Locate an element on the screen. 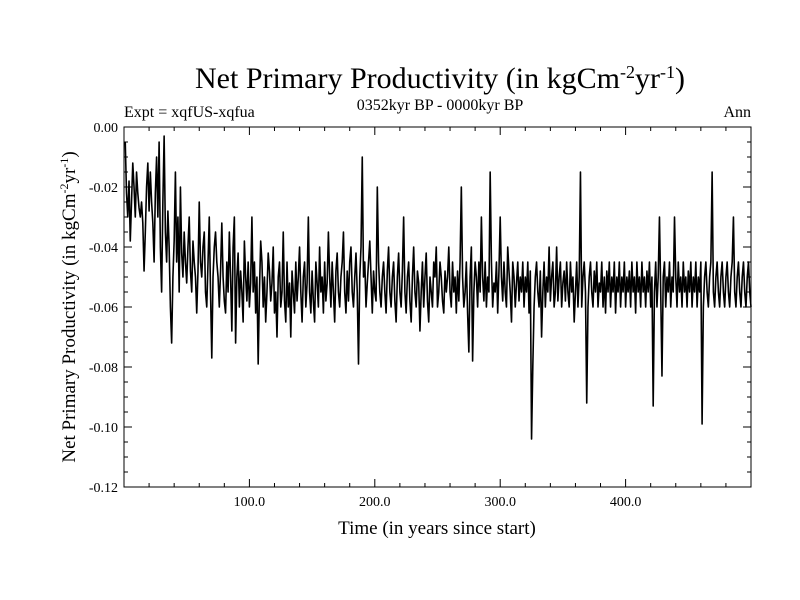 The height and width of the screenshot is (600, 800). x-axis-label: Time (in years since start) is located at coordinates (437, 528).